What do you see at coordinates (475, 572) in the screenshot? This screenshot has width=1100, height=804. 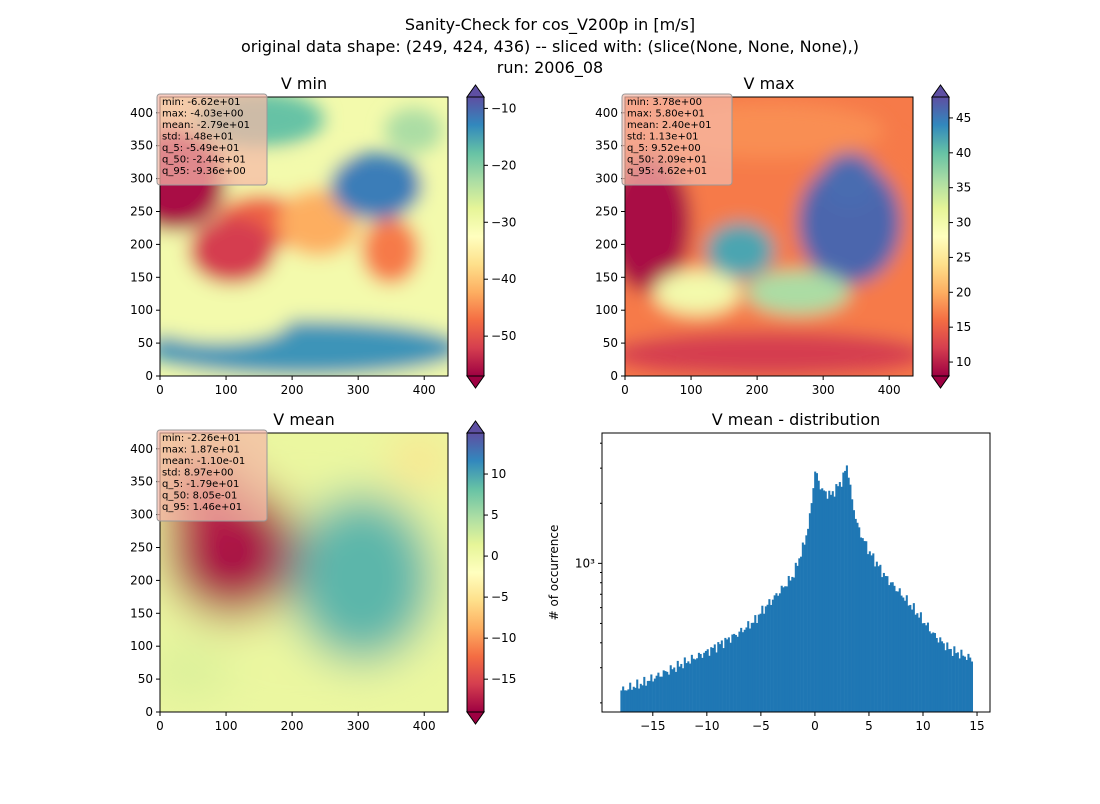 I see `colorbar-frame` at bounding box center [475, 572].